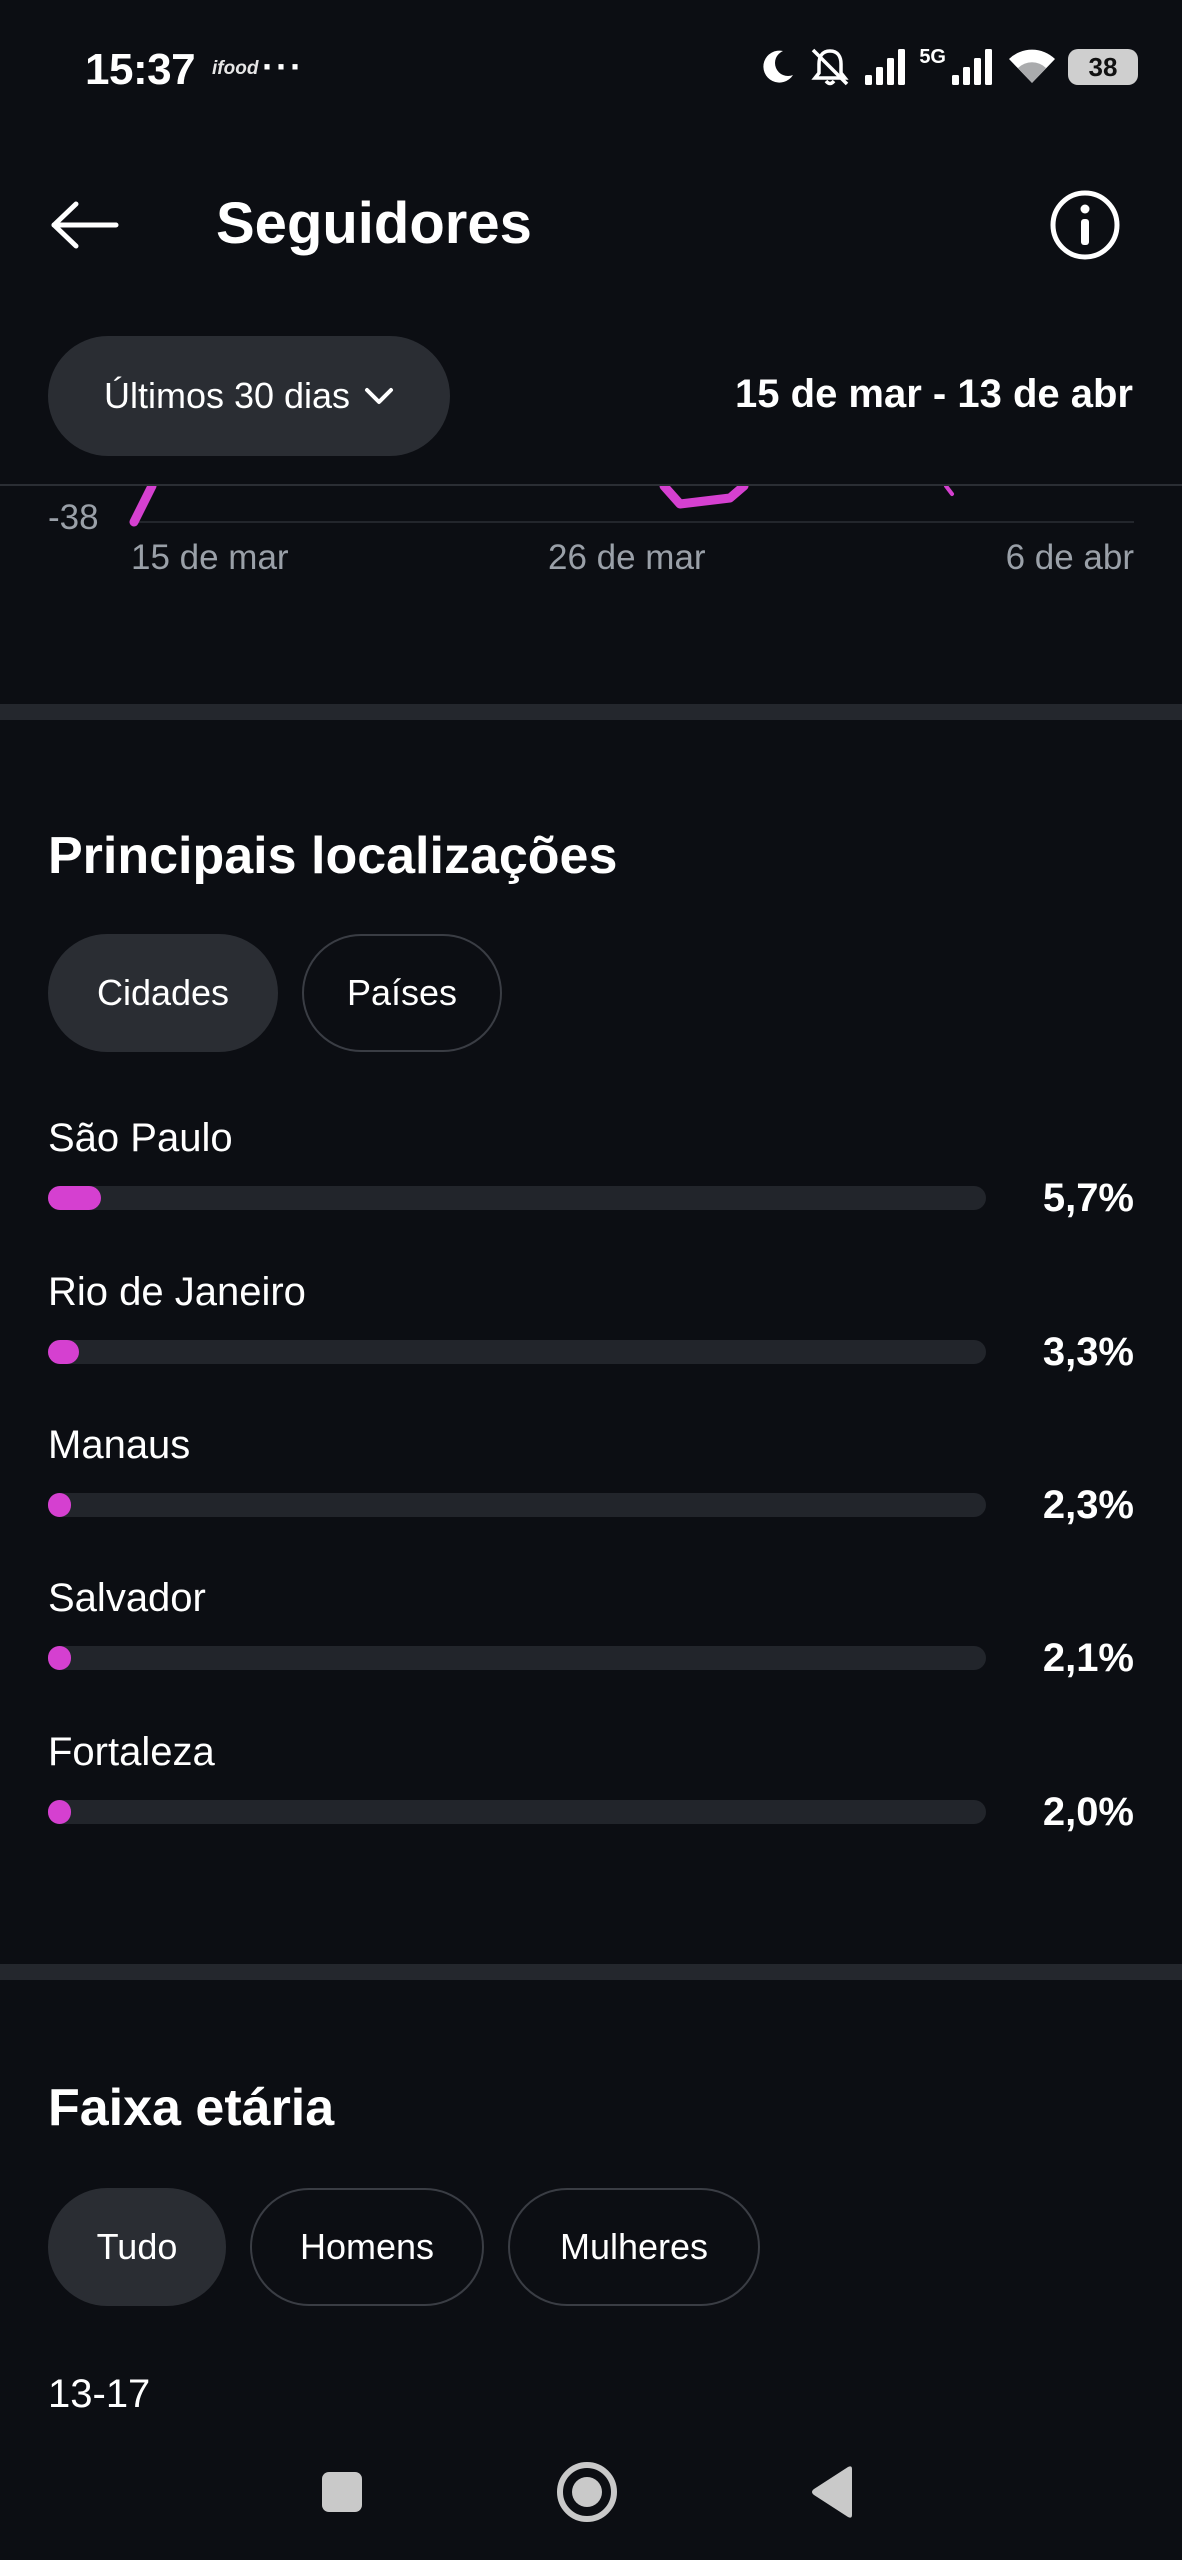 The image size is (1182, 2560). What do you see at coordinates (1088, 1505) in the screenshot?
I see `location-percent: 2,3%` at bounding box center [1088, 1505].